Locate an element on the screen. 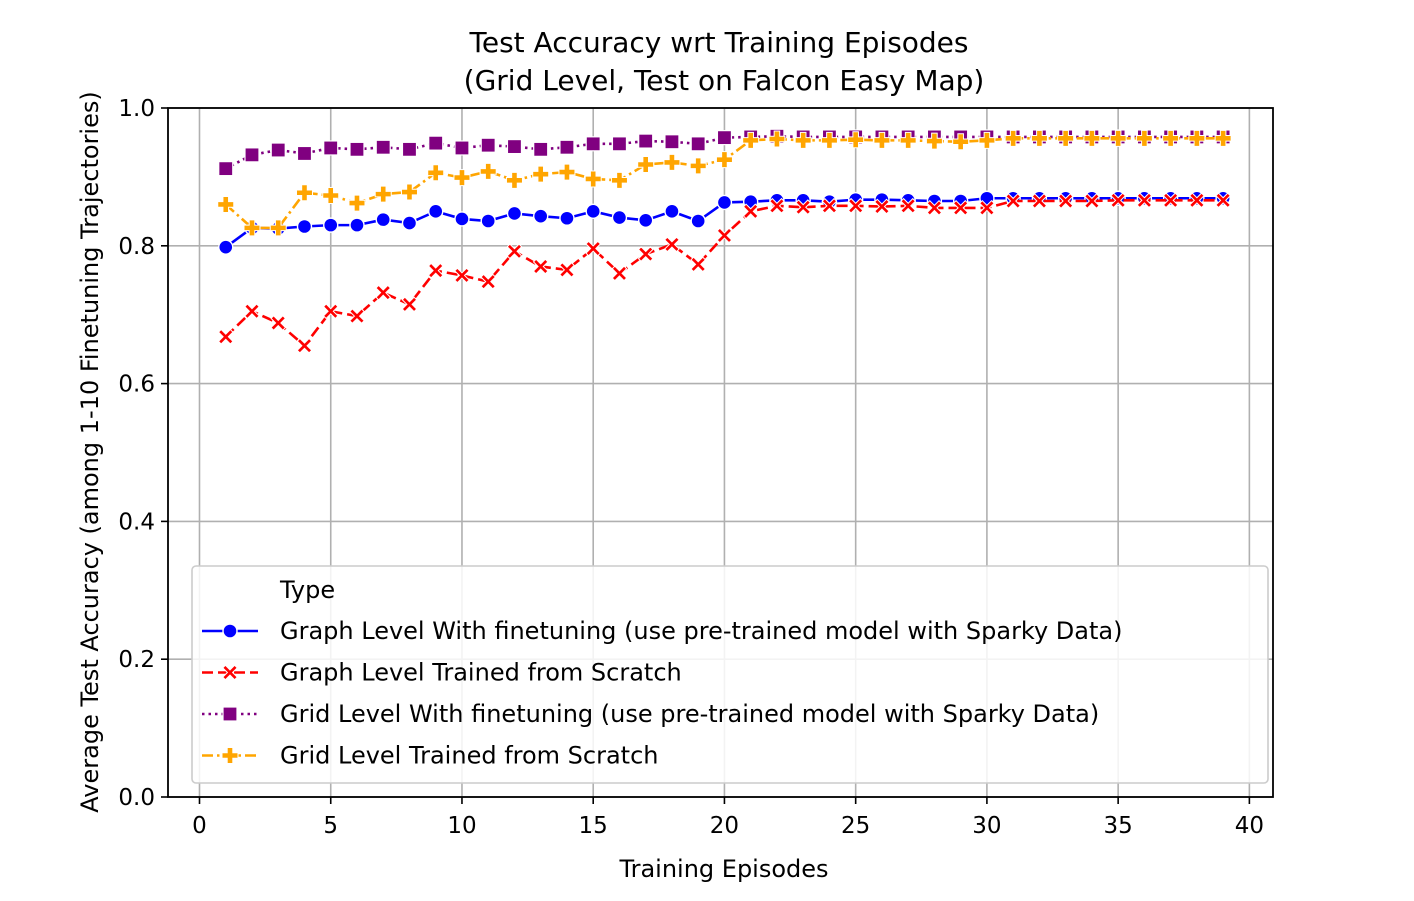 The width and height of the screenshot is (1414, 901). x-tick-label: 25 is located at coordinates (855, 826).